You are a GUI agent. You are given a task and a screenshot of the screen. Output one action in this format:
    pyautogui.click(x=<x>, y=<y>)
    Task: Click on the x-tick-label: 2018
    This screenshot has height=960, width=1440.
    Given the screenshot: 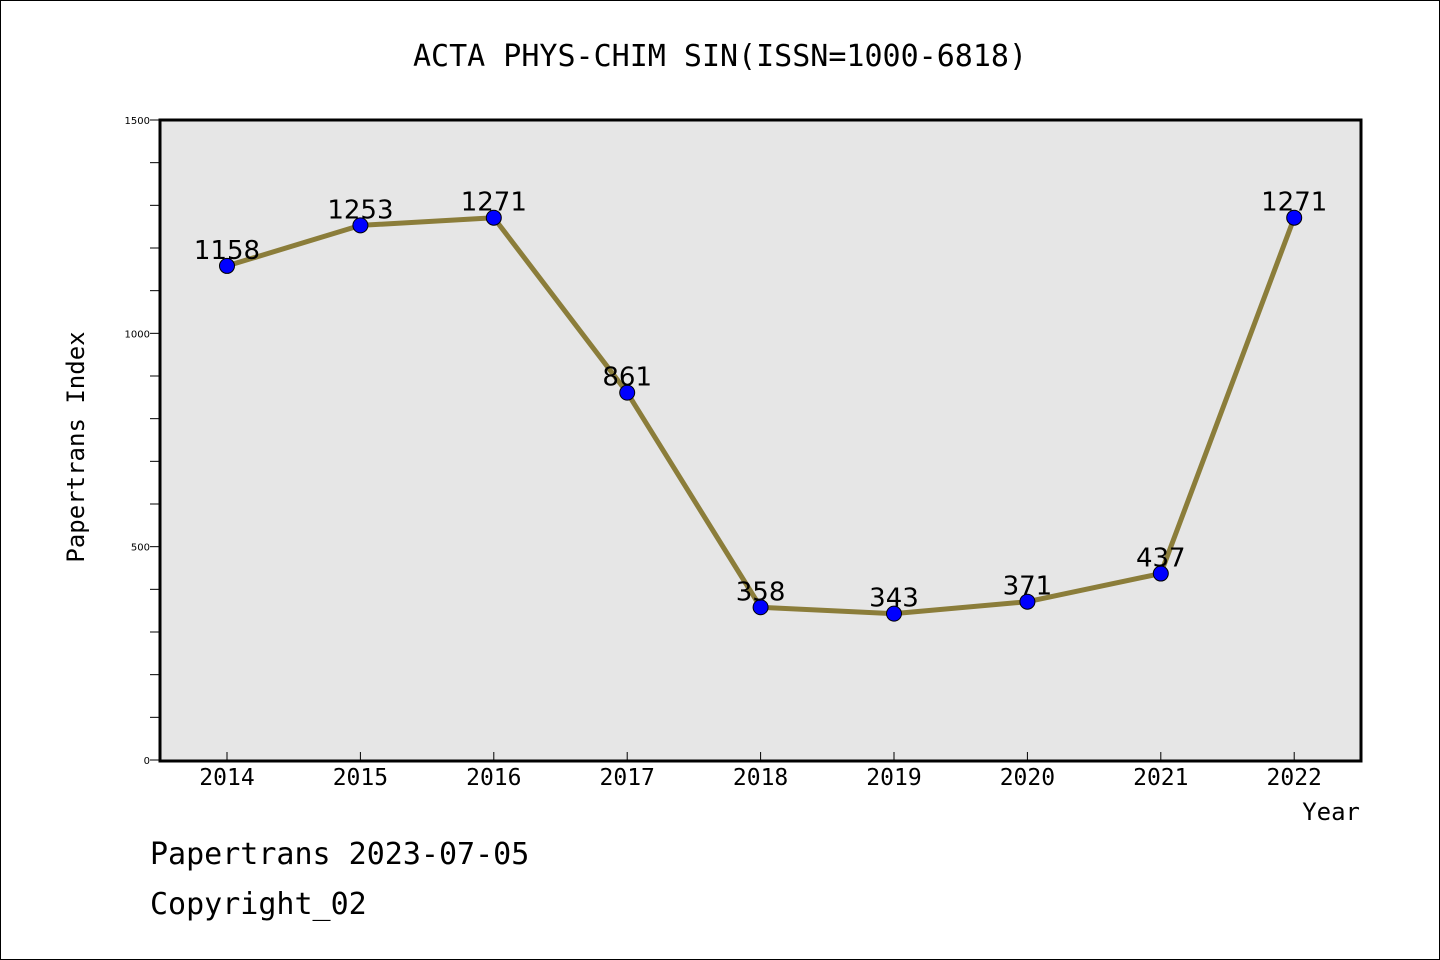 What is the action you would take?
    pyautogui.click(x=760, y=778)
    